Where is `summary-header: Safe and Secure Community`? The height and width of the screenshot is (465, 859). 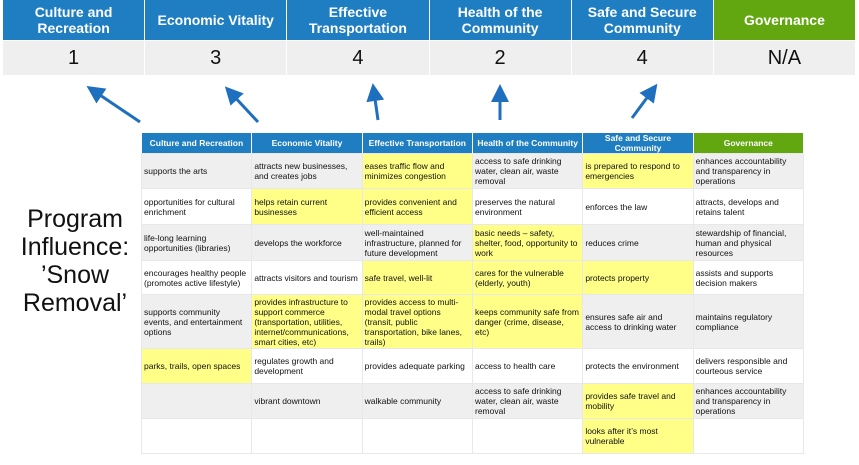 summary-header: Safe and Secure Community is located at coordinates (642, 20).